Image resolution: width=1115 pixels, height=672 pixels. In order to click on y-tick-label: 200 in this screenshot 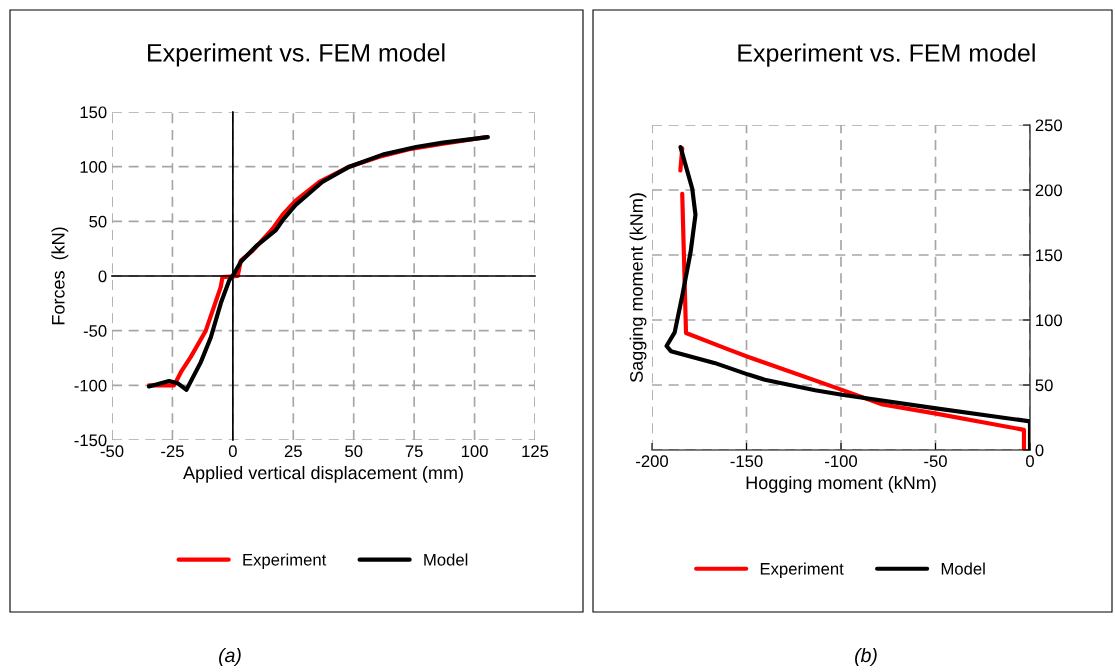, I will do `click(1049, 190)`.